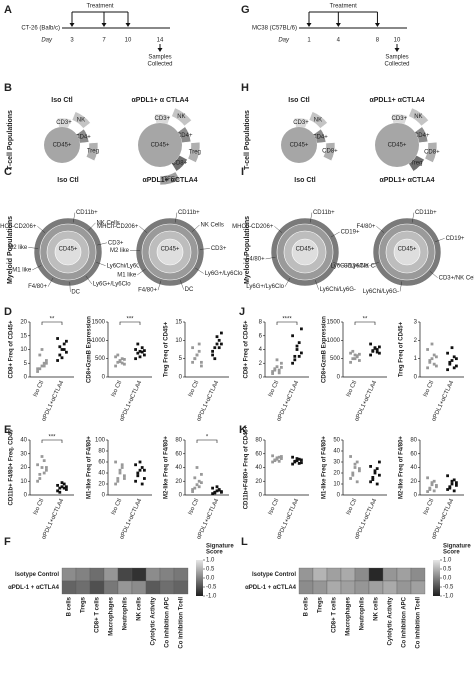  I want to click on y-tick-label: 500, so click(335, 359).